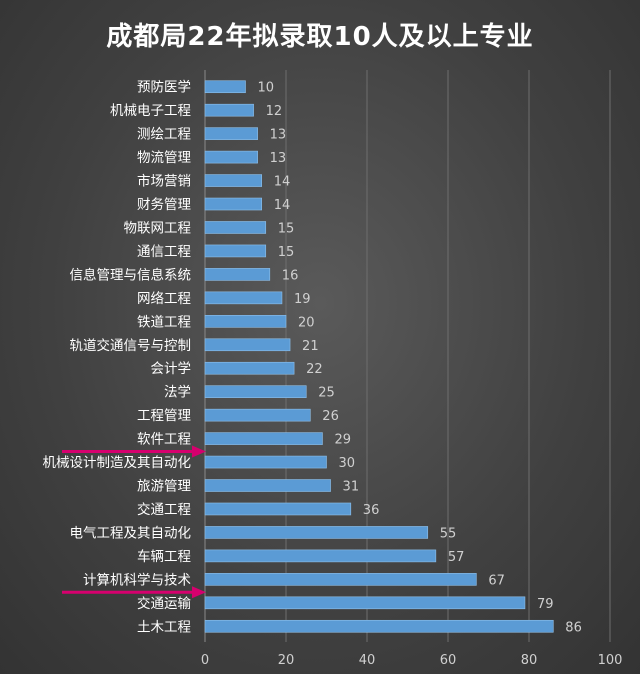 Image resolution: width=640 pixels, height=674 pixels. I want to click on category-label: 计算机科学与技术, so click(137, 580).